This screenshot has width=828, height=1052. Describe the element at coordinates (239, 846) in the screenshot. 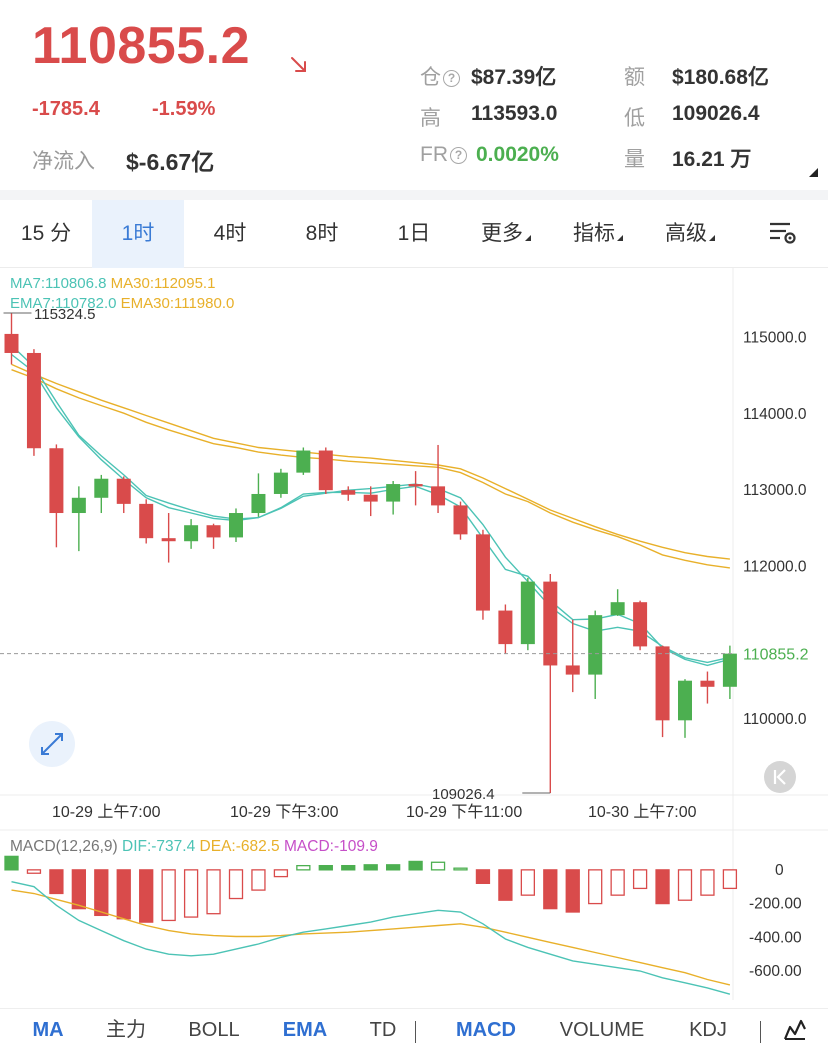

I see `dea-legend: DEA:-682.5` at that location.